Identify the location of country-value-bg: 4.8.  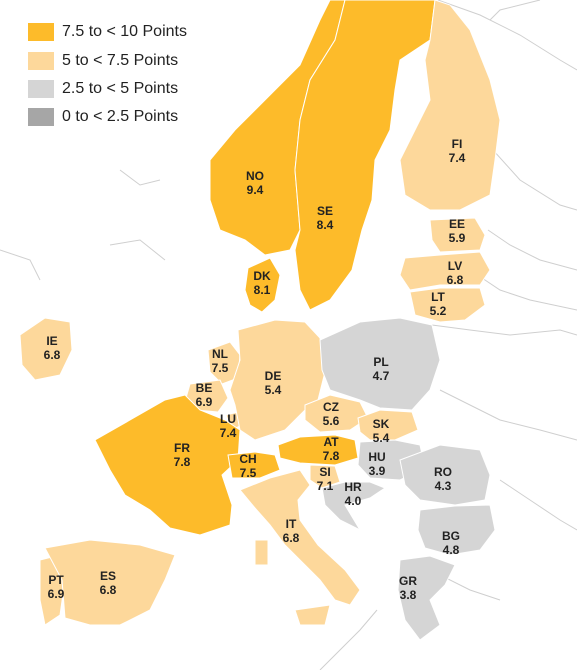
(451, 550).